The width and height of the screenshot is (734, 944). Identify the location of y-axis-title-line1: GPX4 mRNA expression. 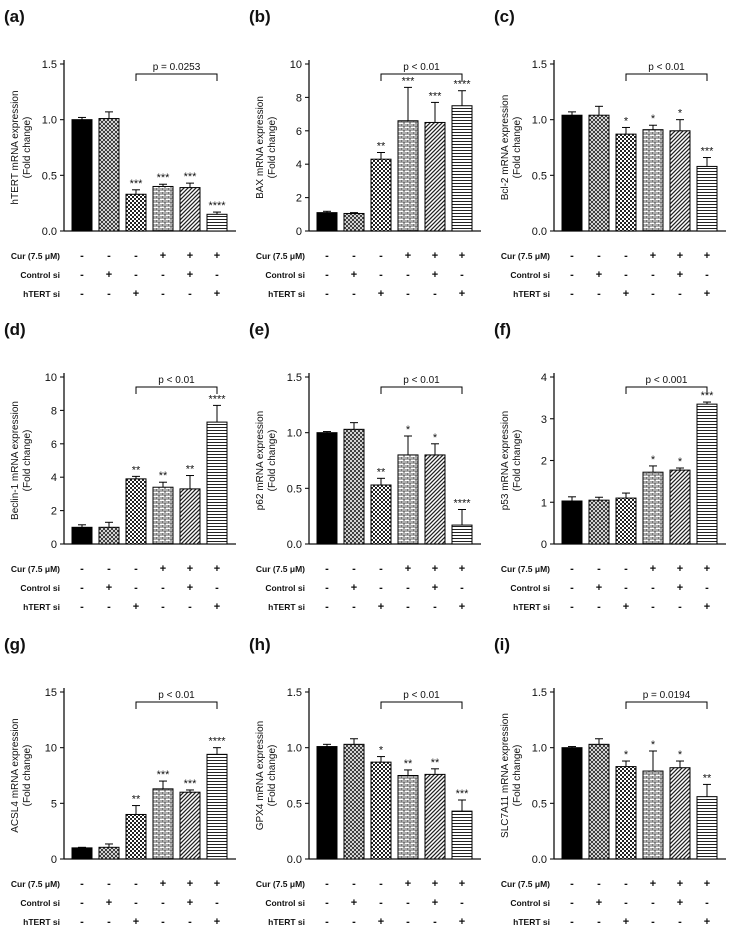
(260, 776).